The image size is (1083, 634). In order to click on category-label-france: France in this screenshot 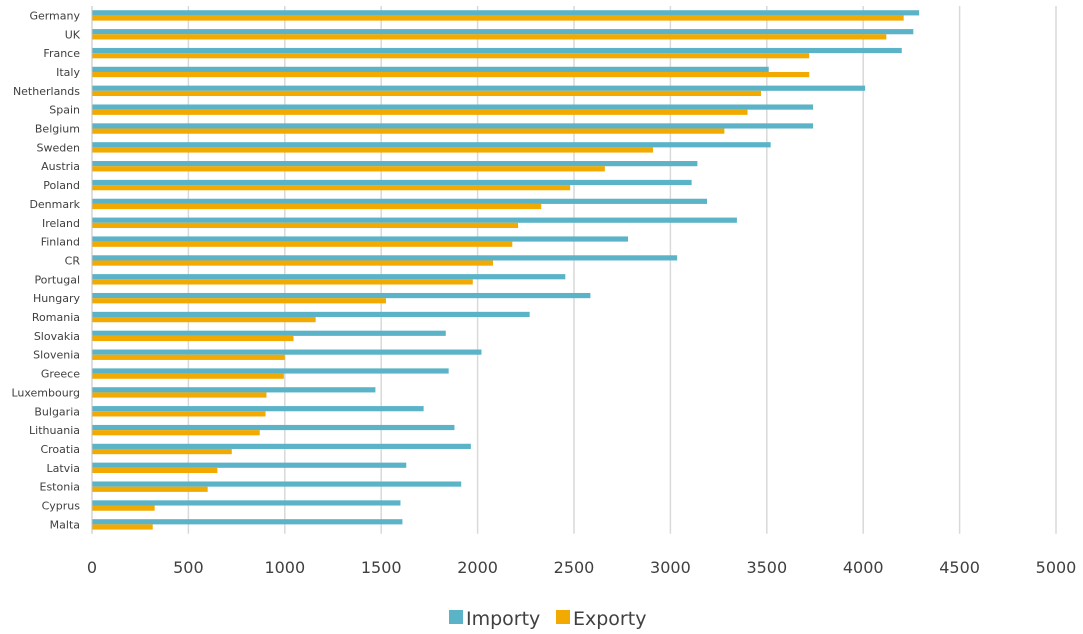, I will do `click(61, 53)`.